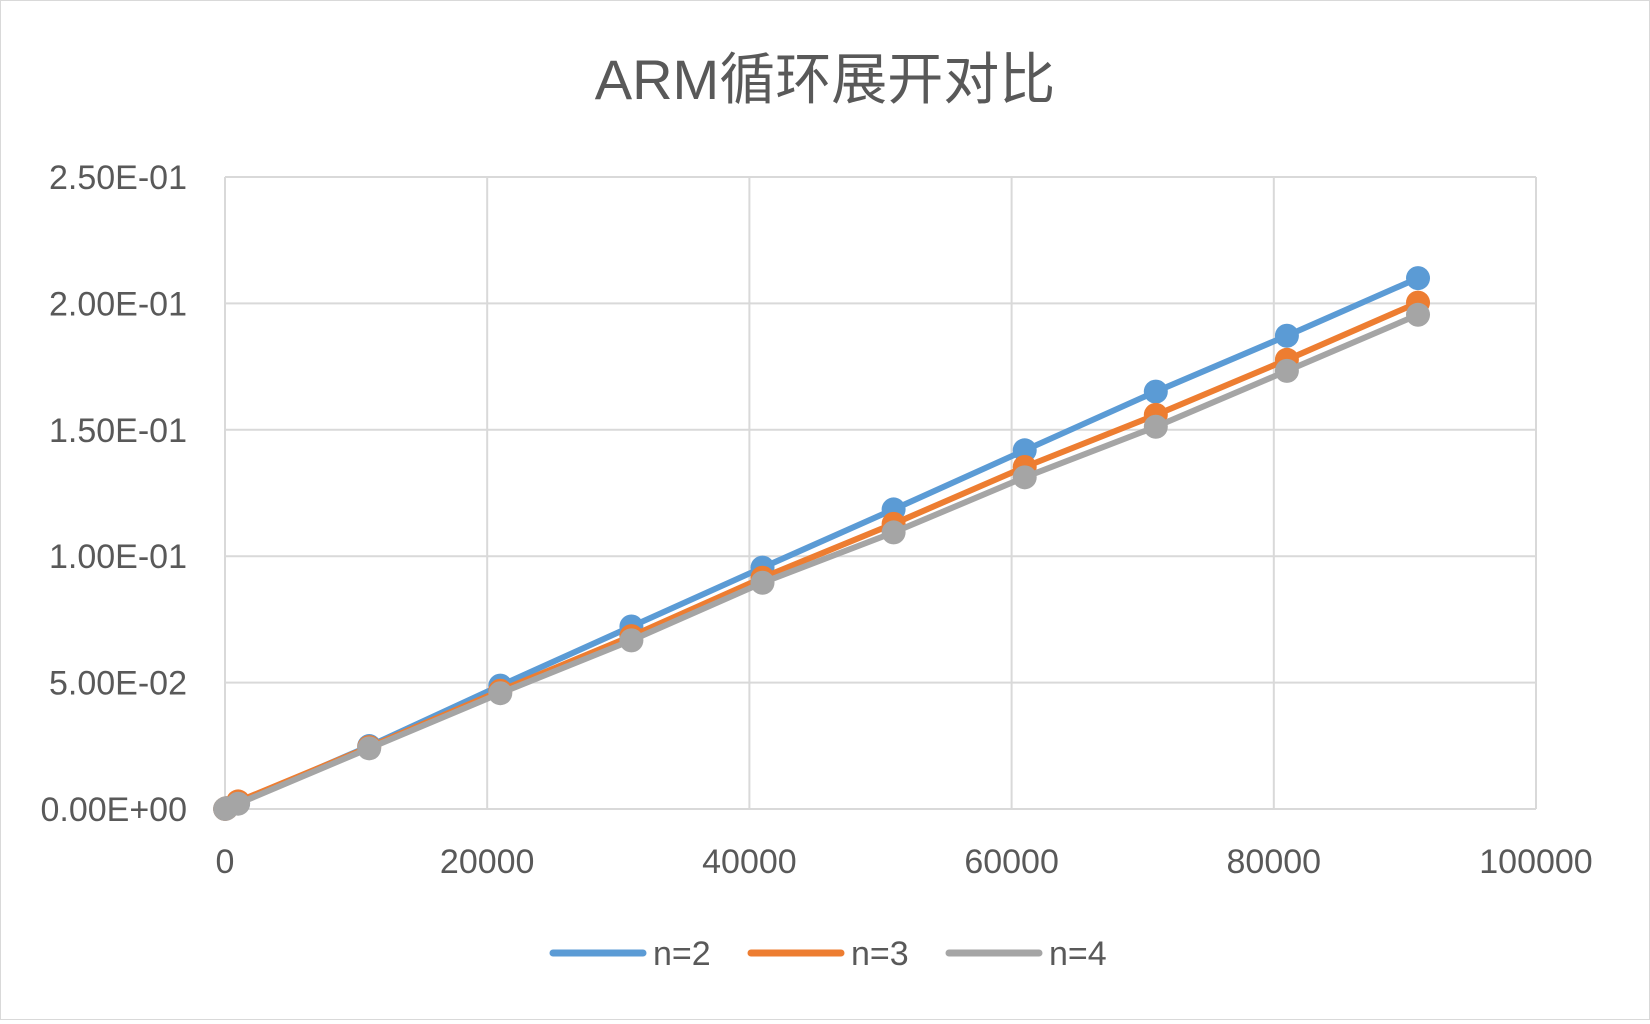 The image size is (1650, 1024). Describe the element at coordinates (118, 557) in the screenshot. I see `y-tick-label: 1.00E-01` at that location.